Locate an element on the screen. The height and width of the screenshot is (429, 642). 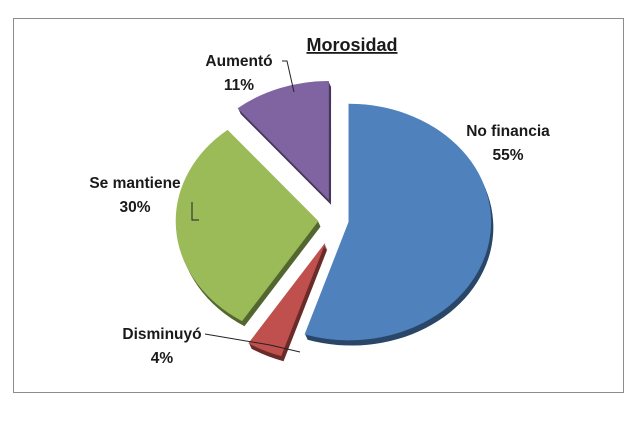
leader-line-se-mantiene is located at coordinates (195, 211).